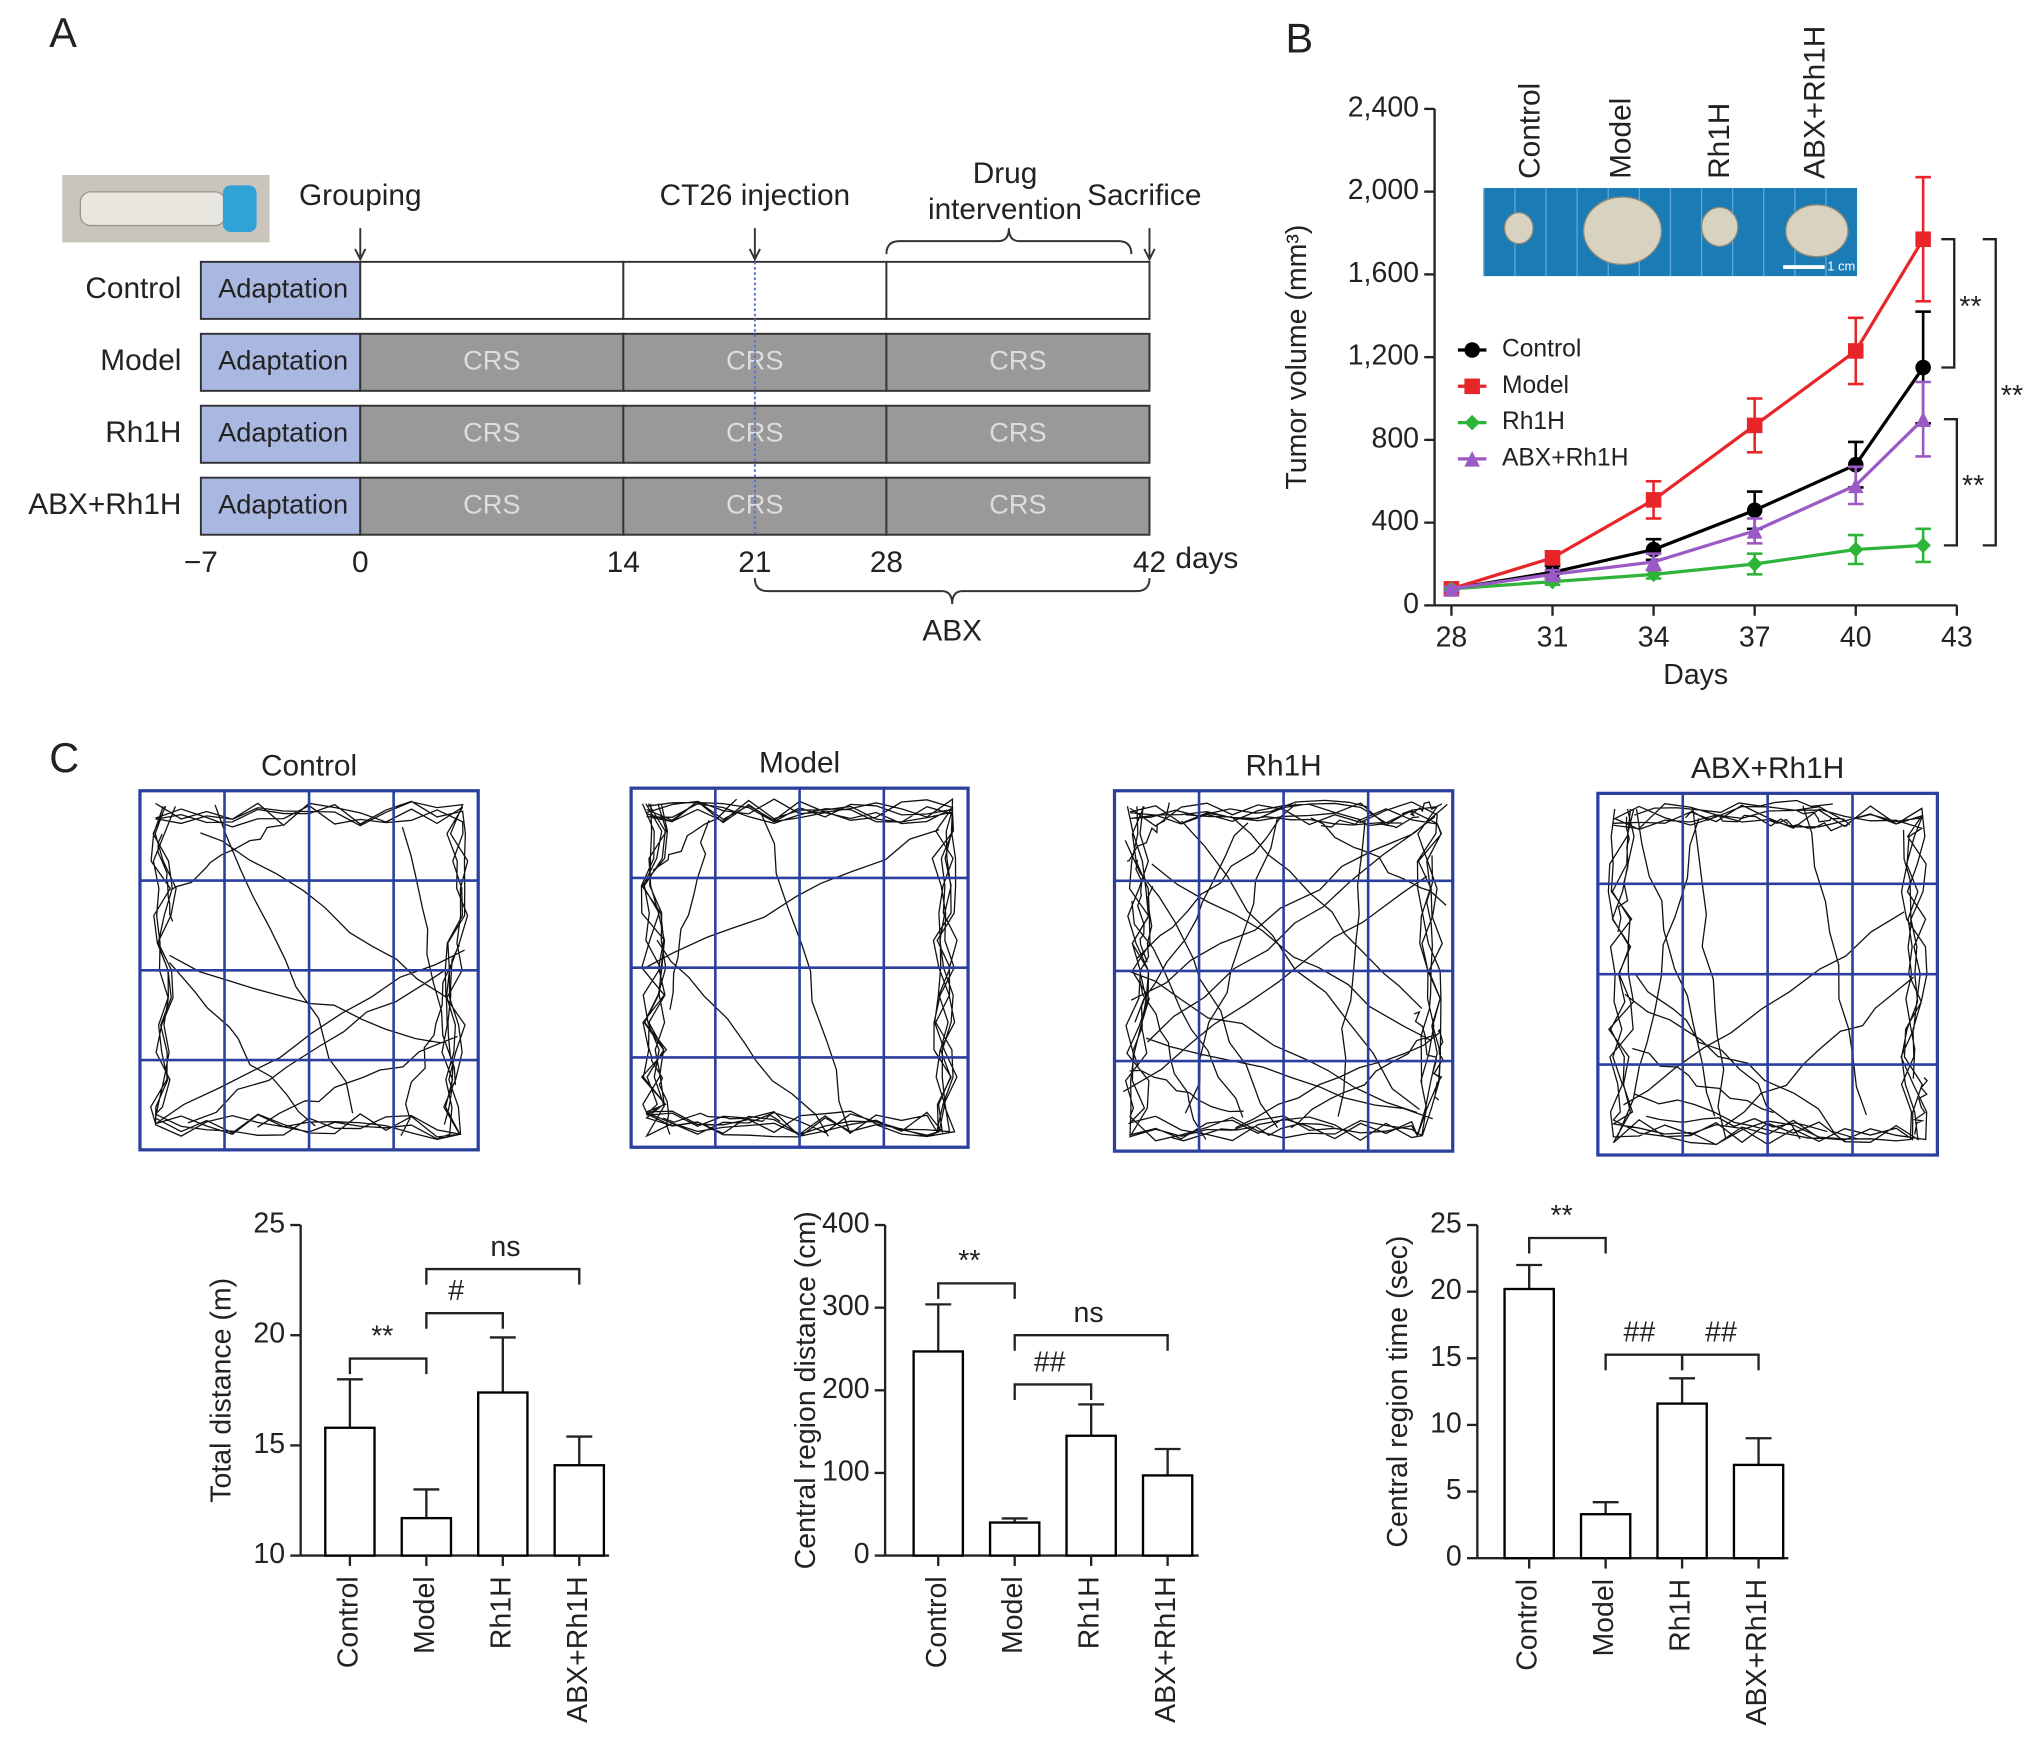 Image resolution: width=2032 pixels, height=1763 pixels. What do you see at coordinates (456, 1291) in the screenshot?
I see `significance-label: #` at bounding box center [456, 1291].